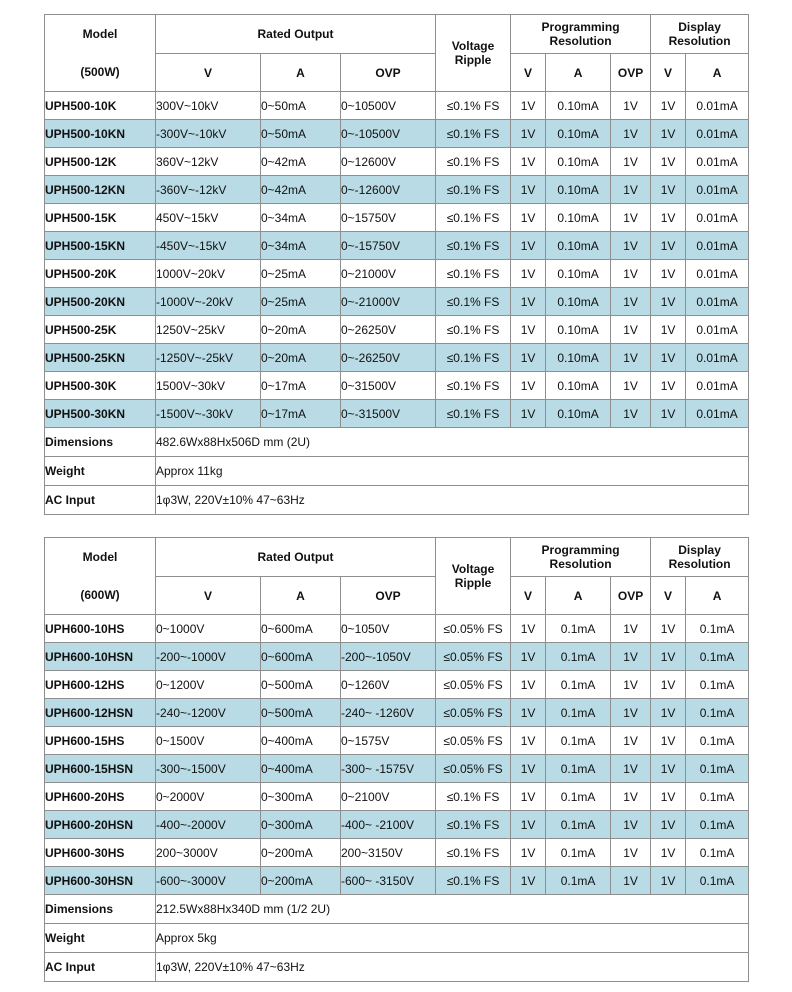 Image resolution: width=792 pixels, height=992 pixels. Describe the element at coordinates (208, 245) in the screenshot. I see `cell-rated-v: -450V~-15kV` at that location.